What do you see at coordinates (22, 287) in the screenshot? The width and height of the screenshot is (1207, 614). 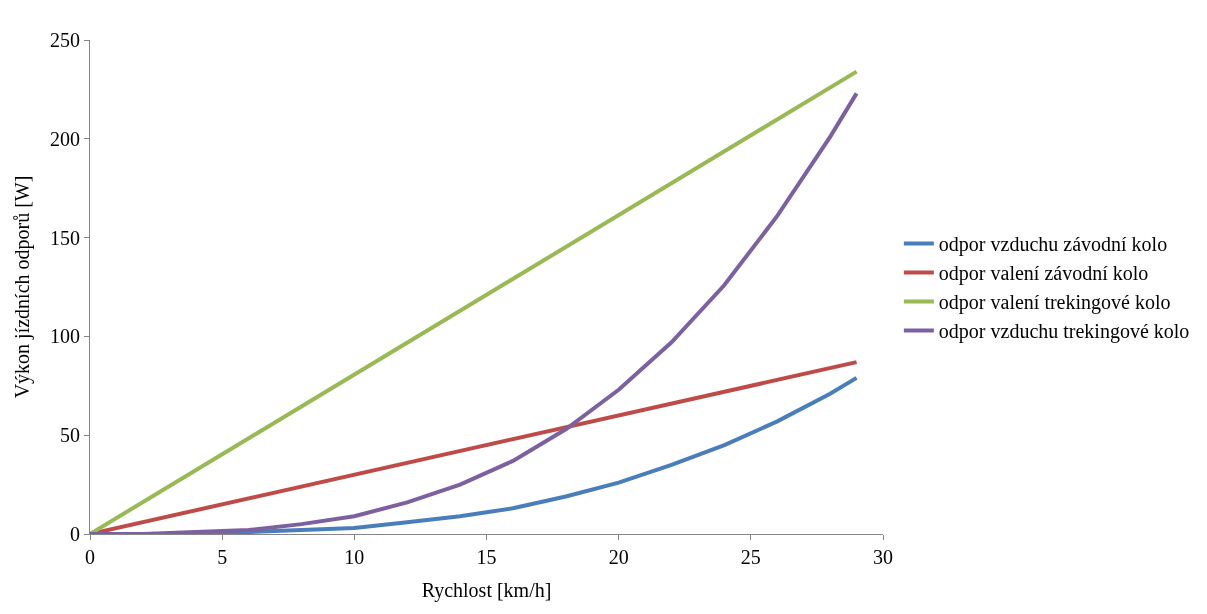 I see `y-axis-title: Výkon jízdních odporů [W]` at bounding box center [22, 287].